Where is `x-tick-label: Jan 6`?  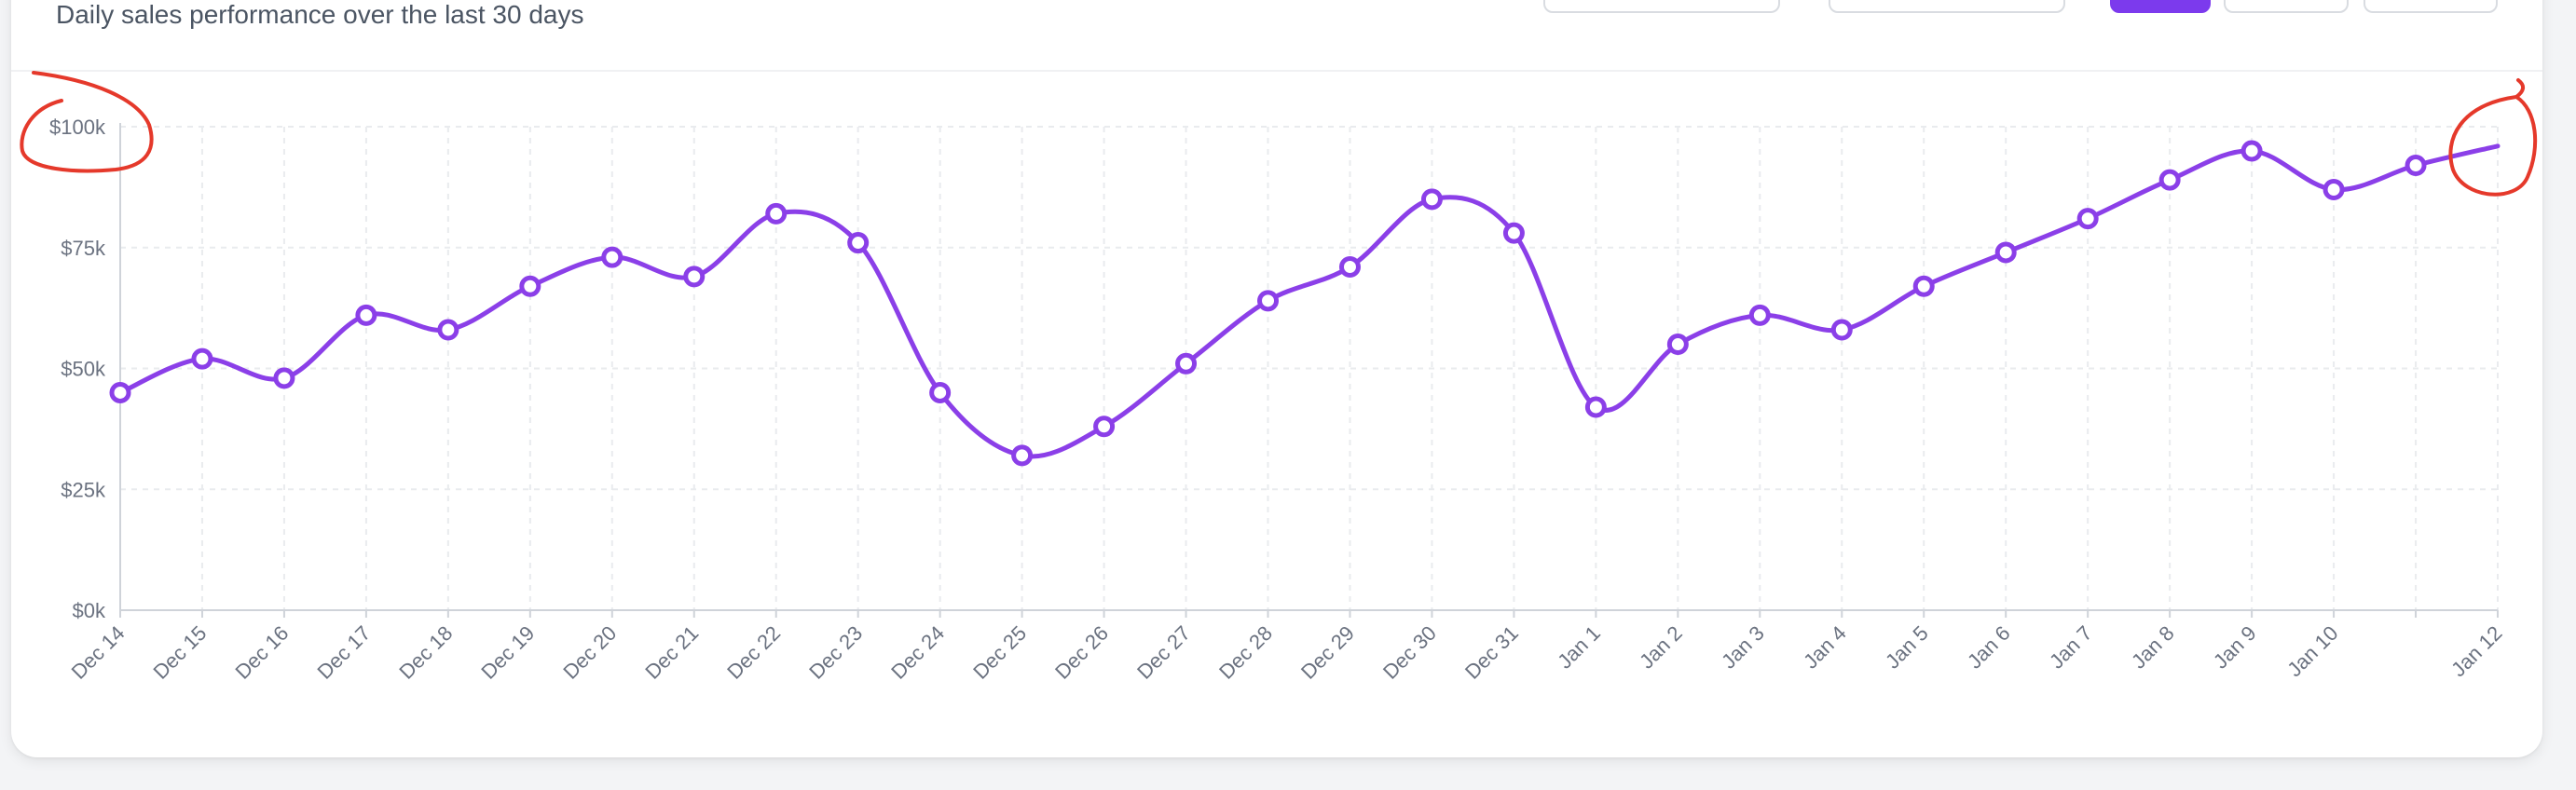 x-tick-label: Jan 6 is located at coordinates (1989, 647).